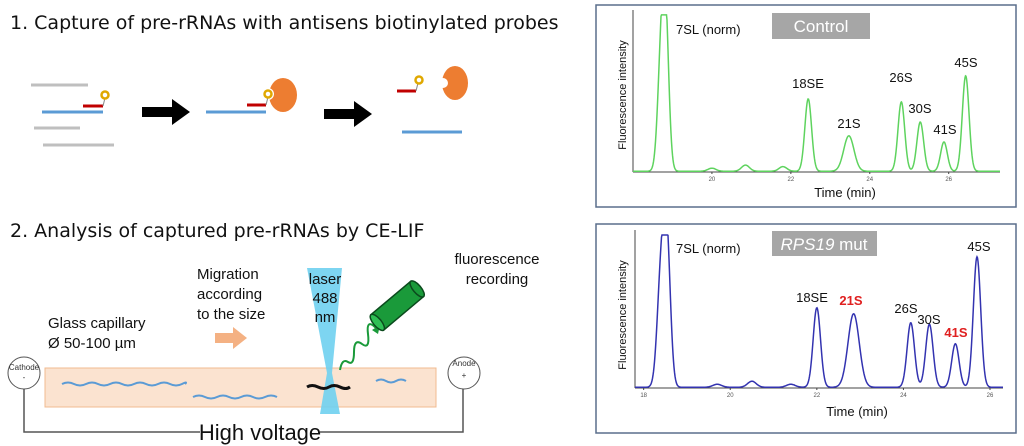 This screenshot has width=1024, height=446. I want to click on anode: Anode +, so click(464, 373).